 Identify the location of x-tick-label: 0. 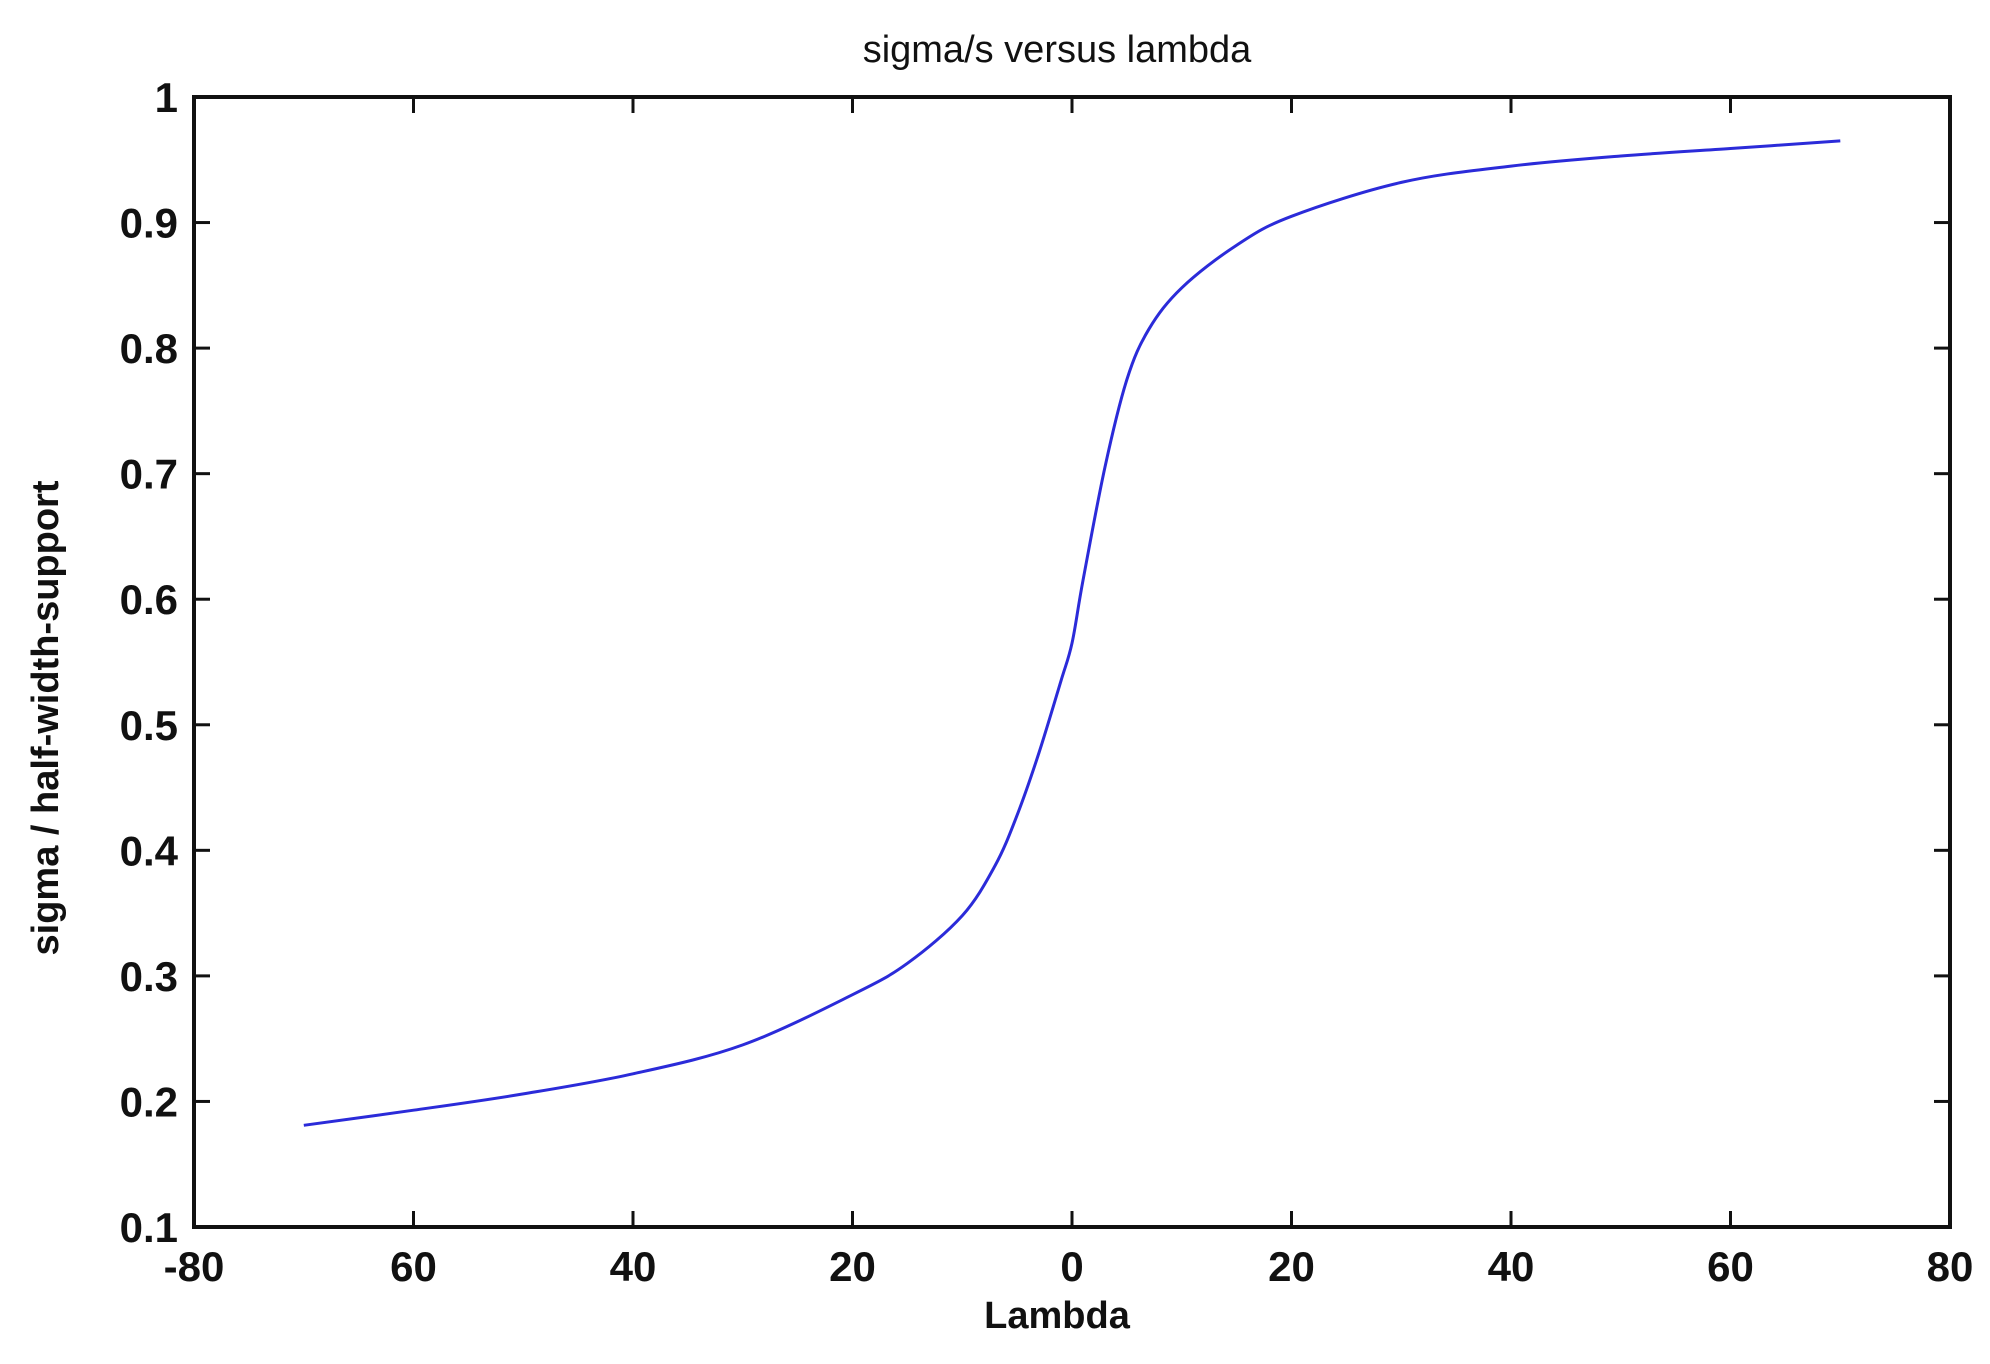
(1071, 1266).